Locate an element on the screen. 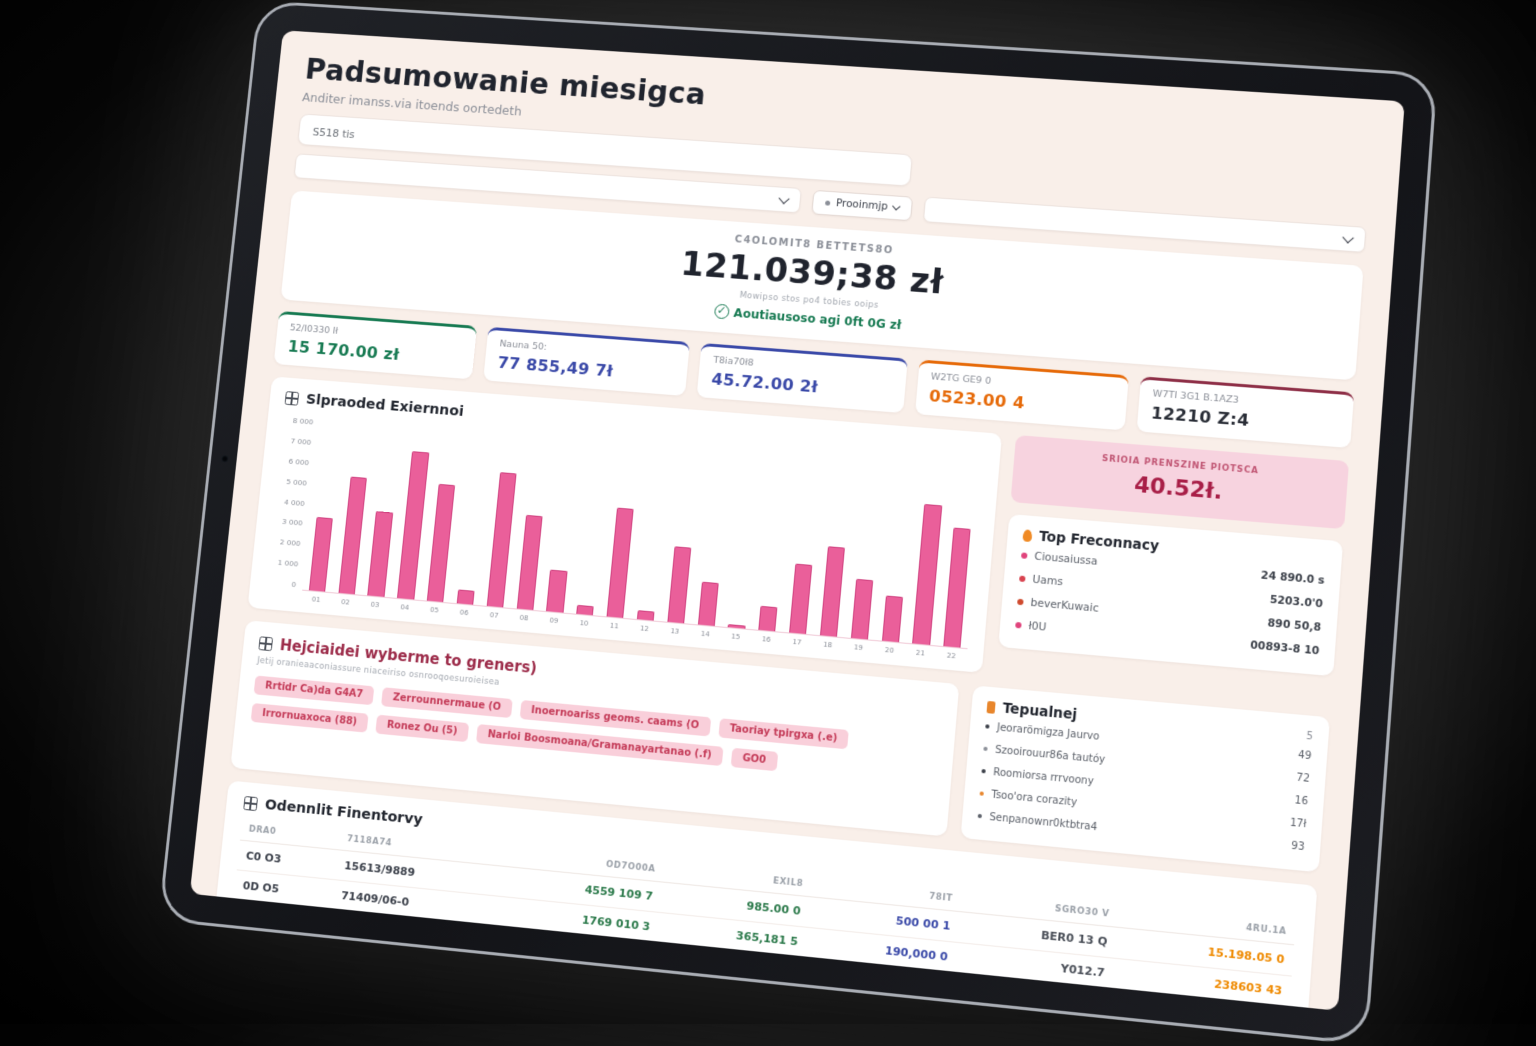 The width and height of the screenshot is (1536, 1046). x-tick-label: 11 is located at coordinates (614, 626).